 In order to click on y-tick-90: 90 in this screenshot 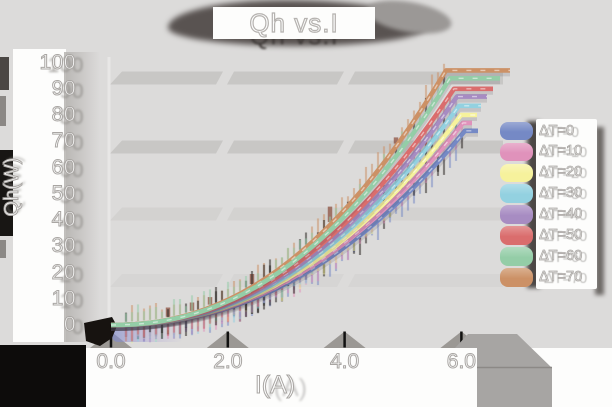, I will do `click(63, 88)`.